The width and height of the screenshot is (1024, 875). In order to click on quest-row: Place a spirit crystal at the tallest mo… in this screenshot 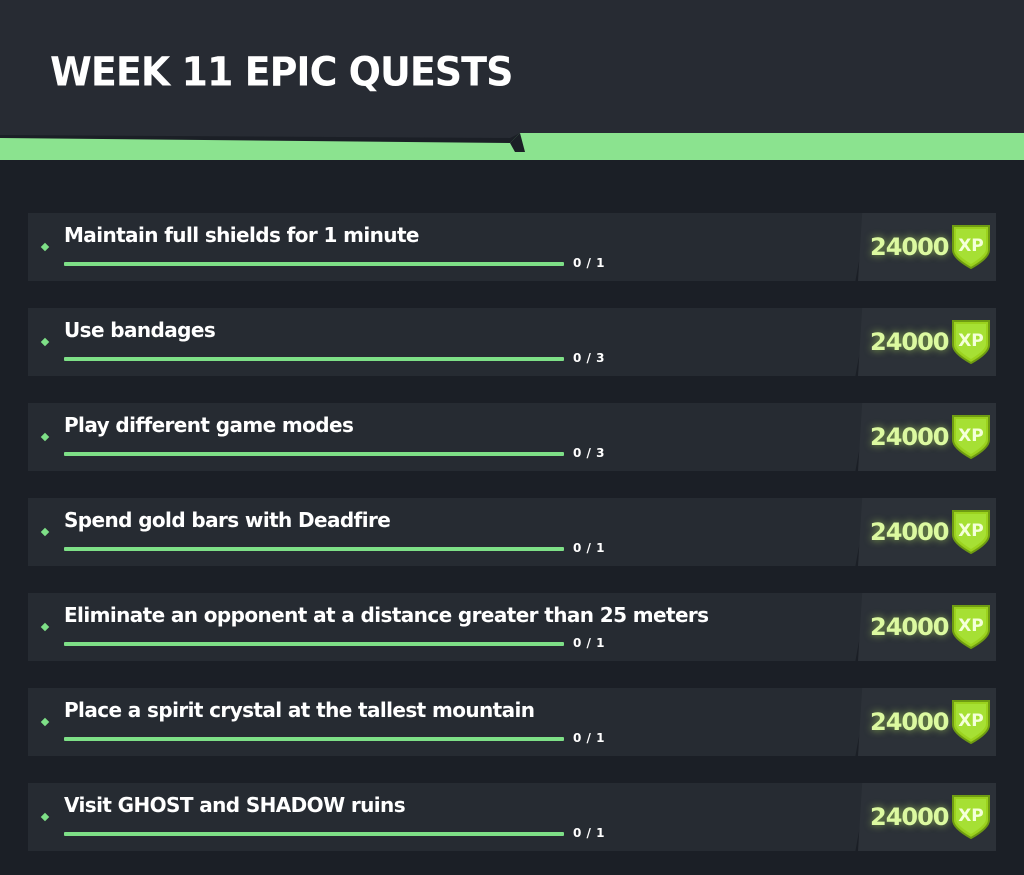, I will do `click(512, 722)`.